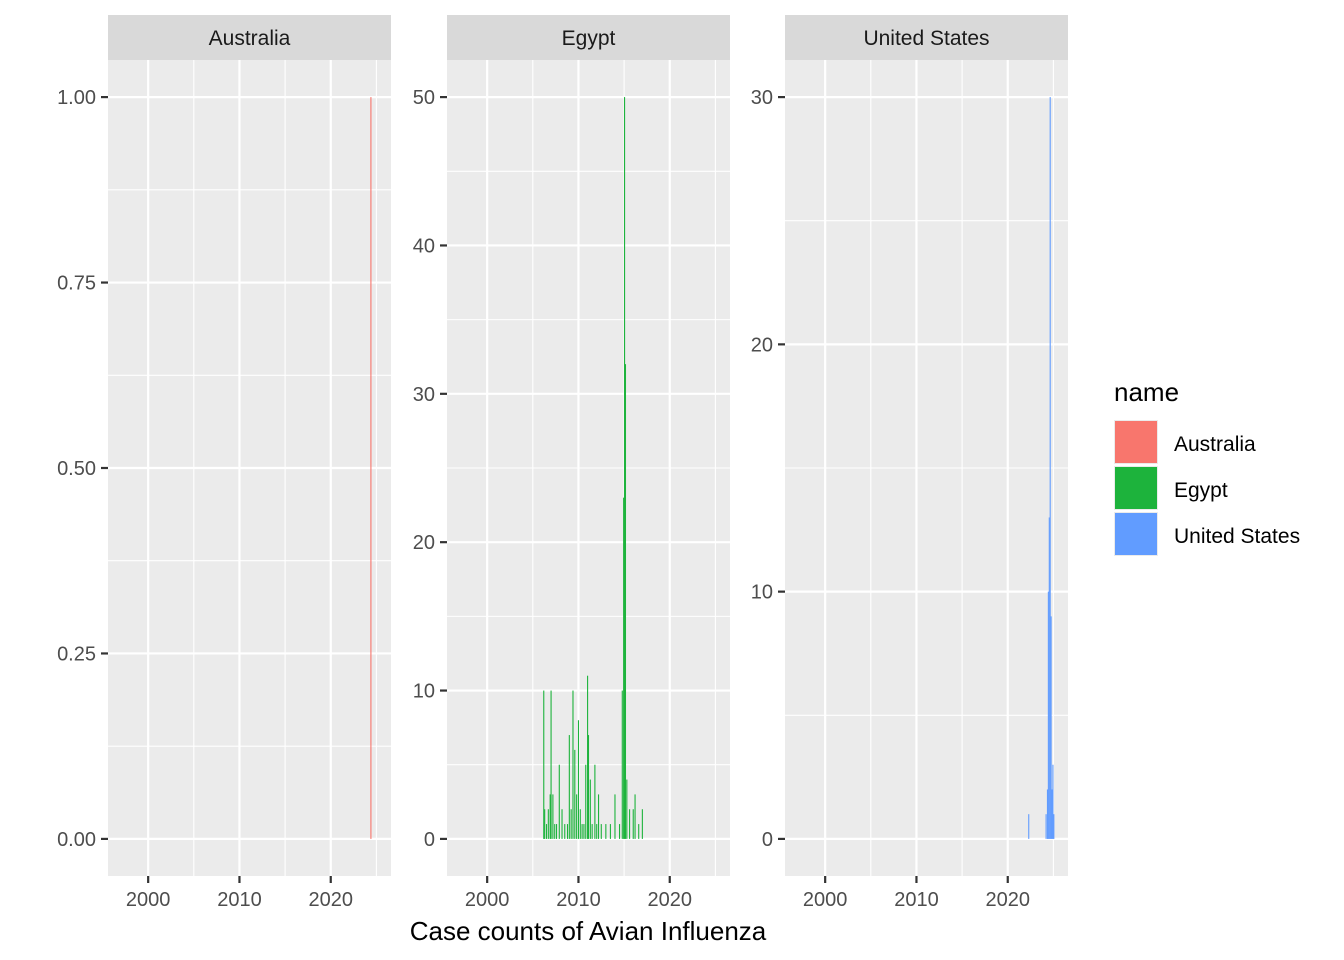  I want to click on bars-egypt, so click(593, 468).